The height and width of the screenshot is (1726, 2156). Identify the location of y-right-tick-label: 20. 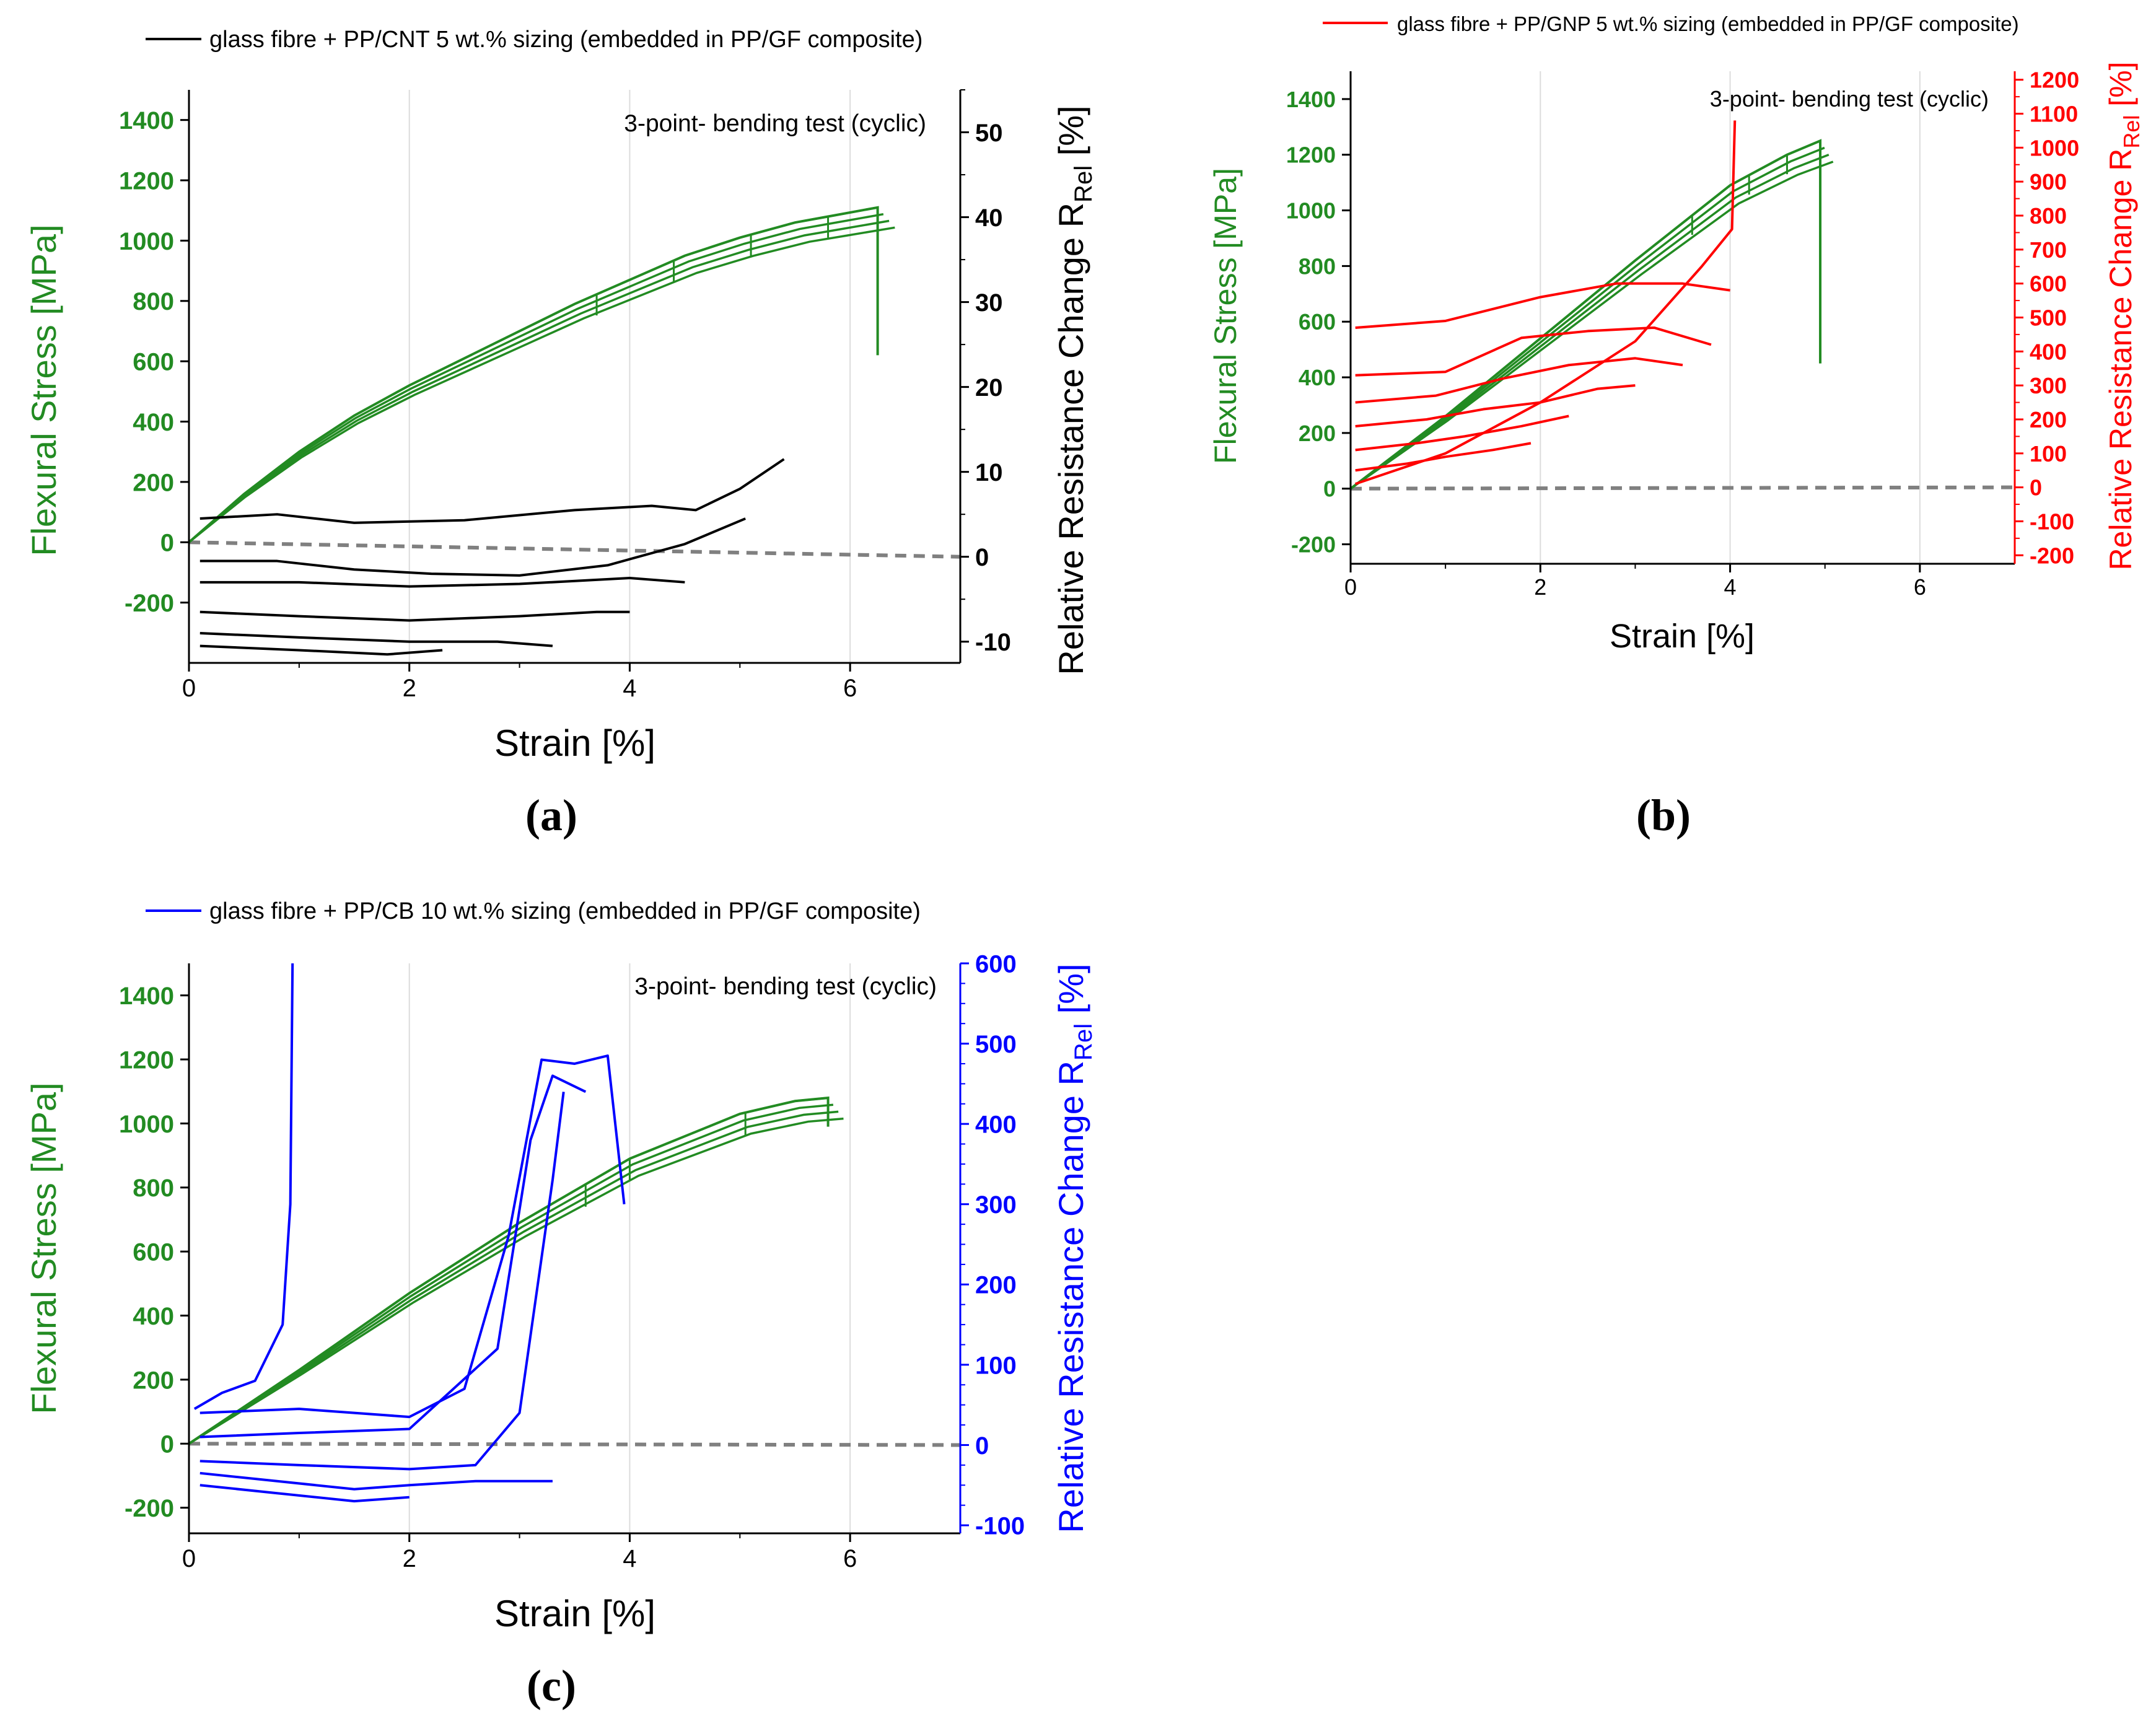
(989, 387).